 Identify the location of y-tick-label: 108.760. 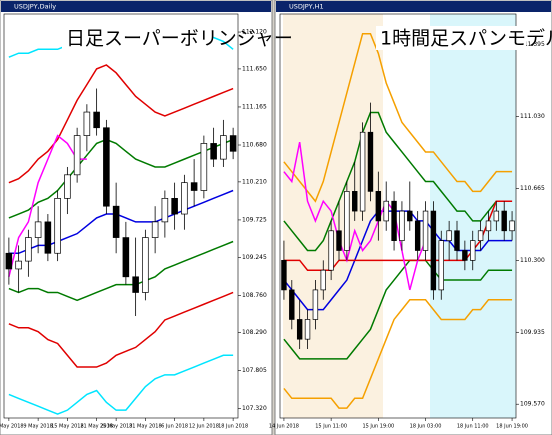
(254, 295).